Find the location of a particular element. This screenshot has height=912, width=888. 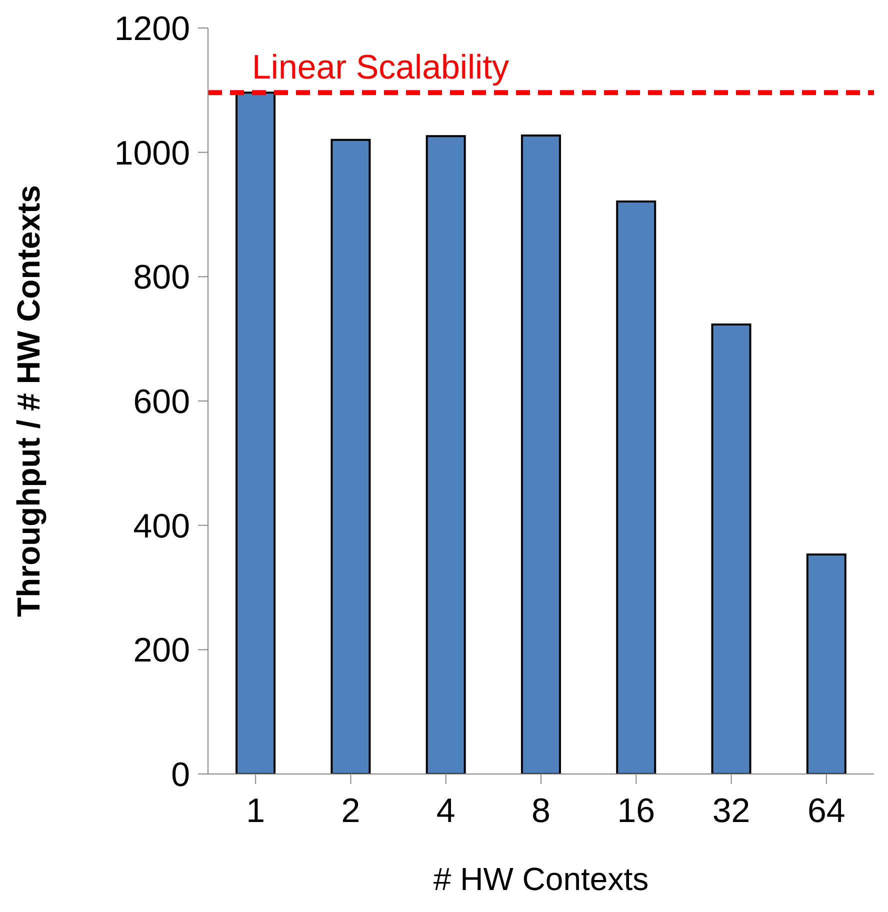

y-tick-label: 400 is located at coordinates (161, 526).